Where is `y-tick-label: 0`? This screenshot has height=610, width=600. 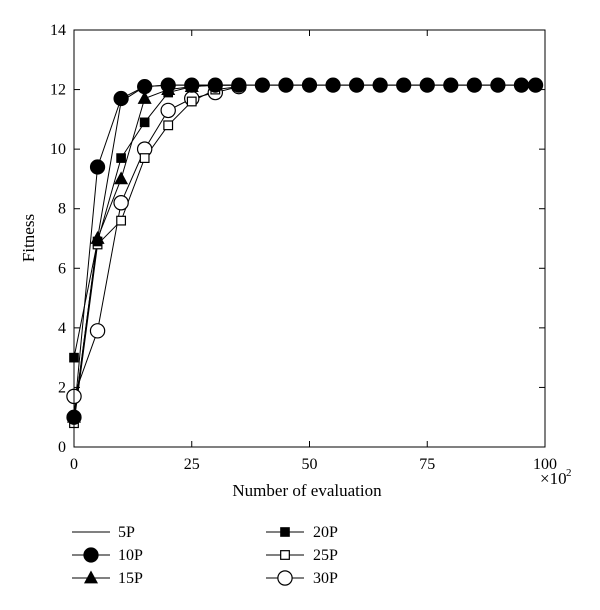
y-tick-label: 0 is located at coordinates (62, 447).